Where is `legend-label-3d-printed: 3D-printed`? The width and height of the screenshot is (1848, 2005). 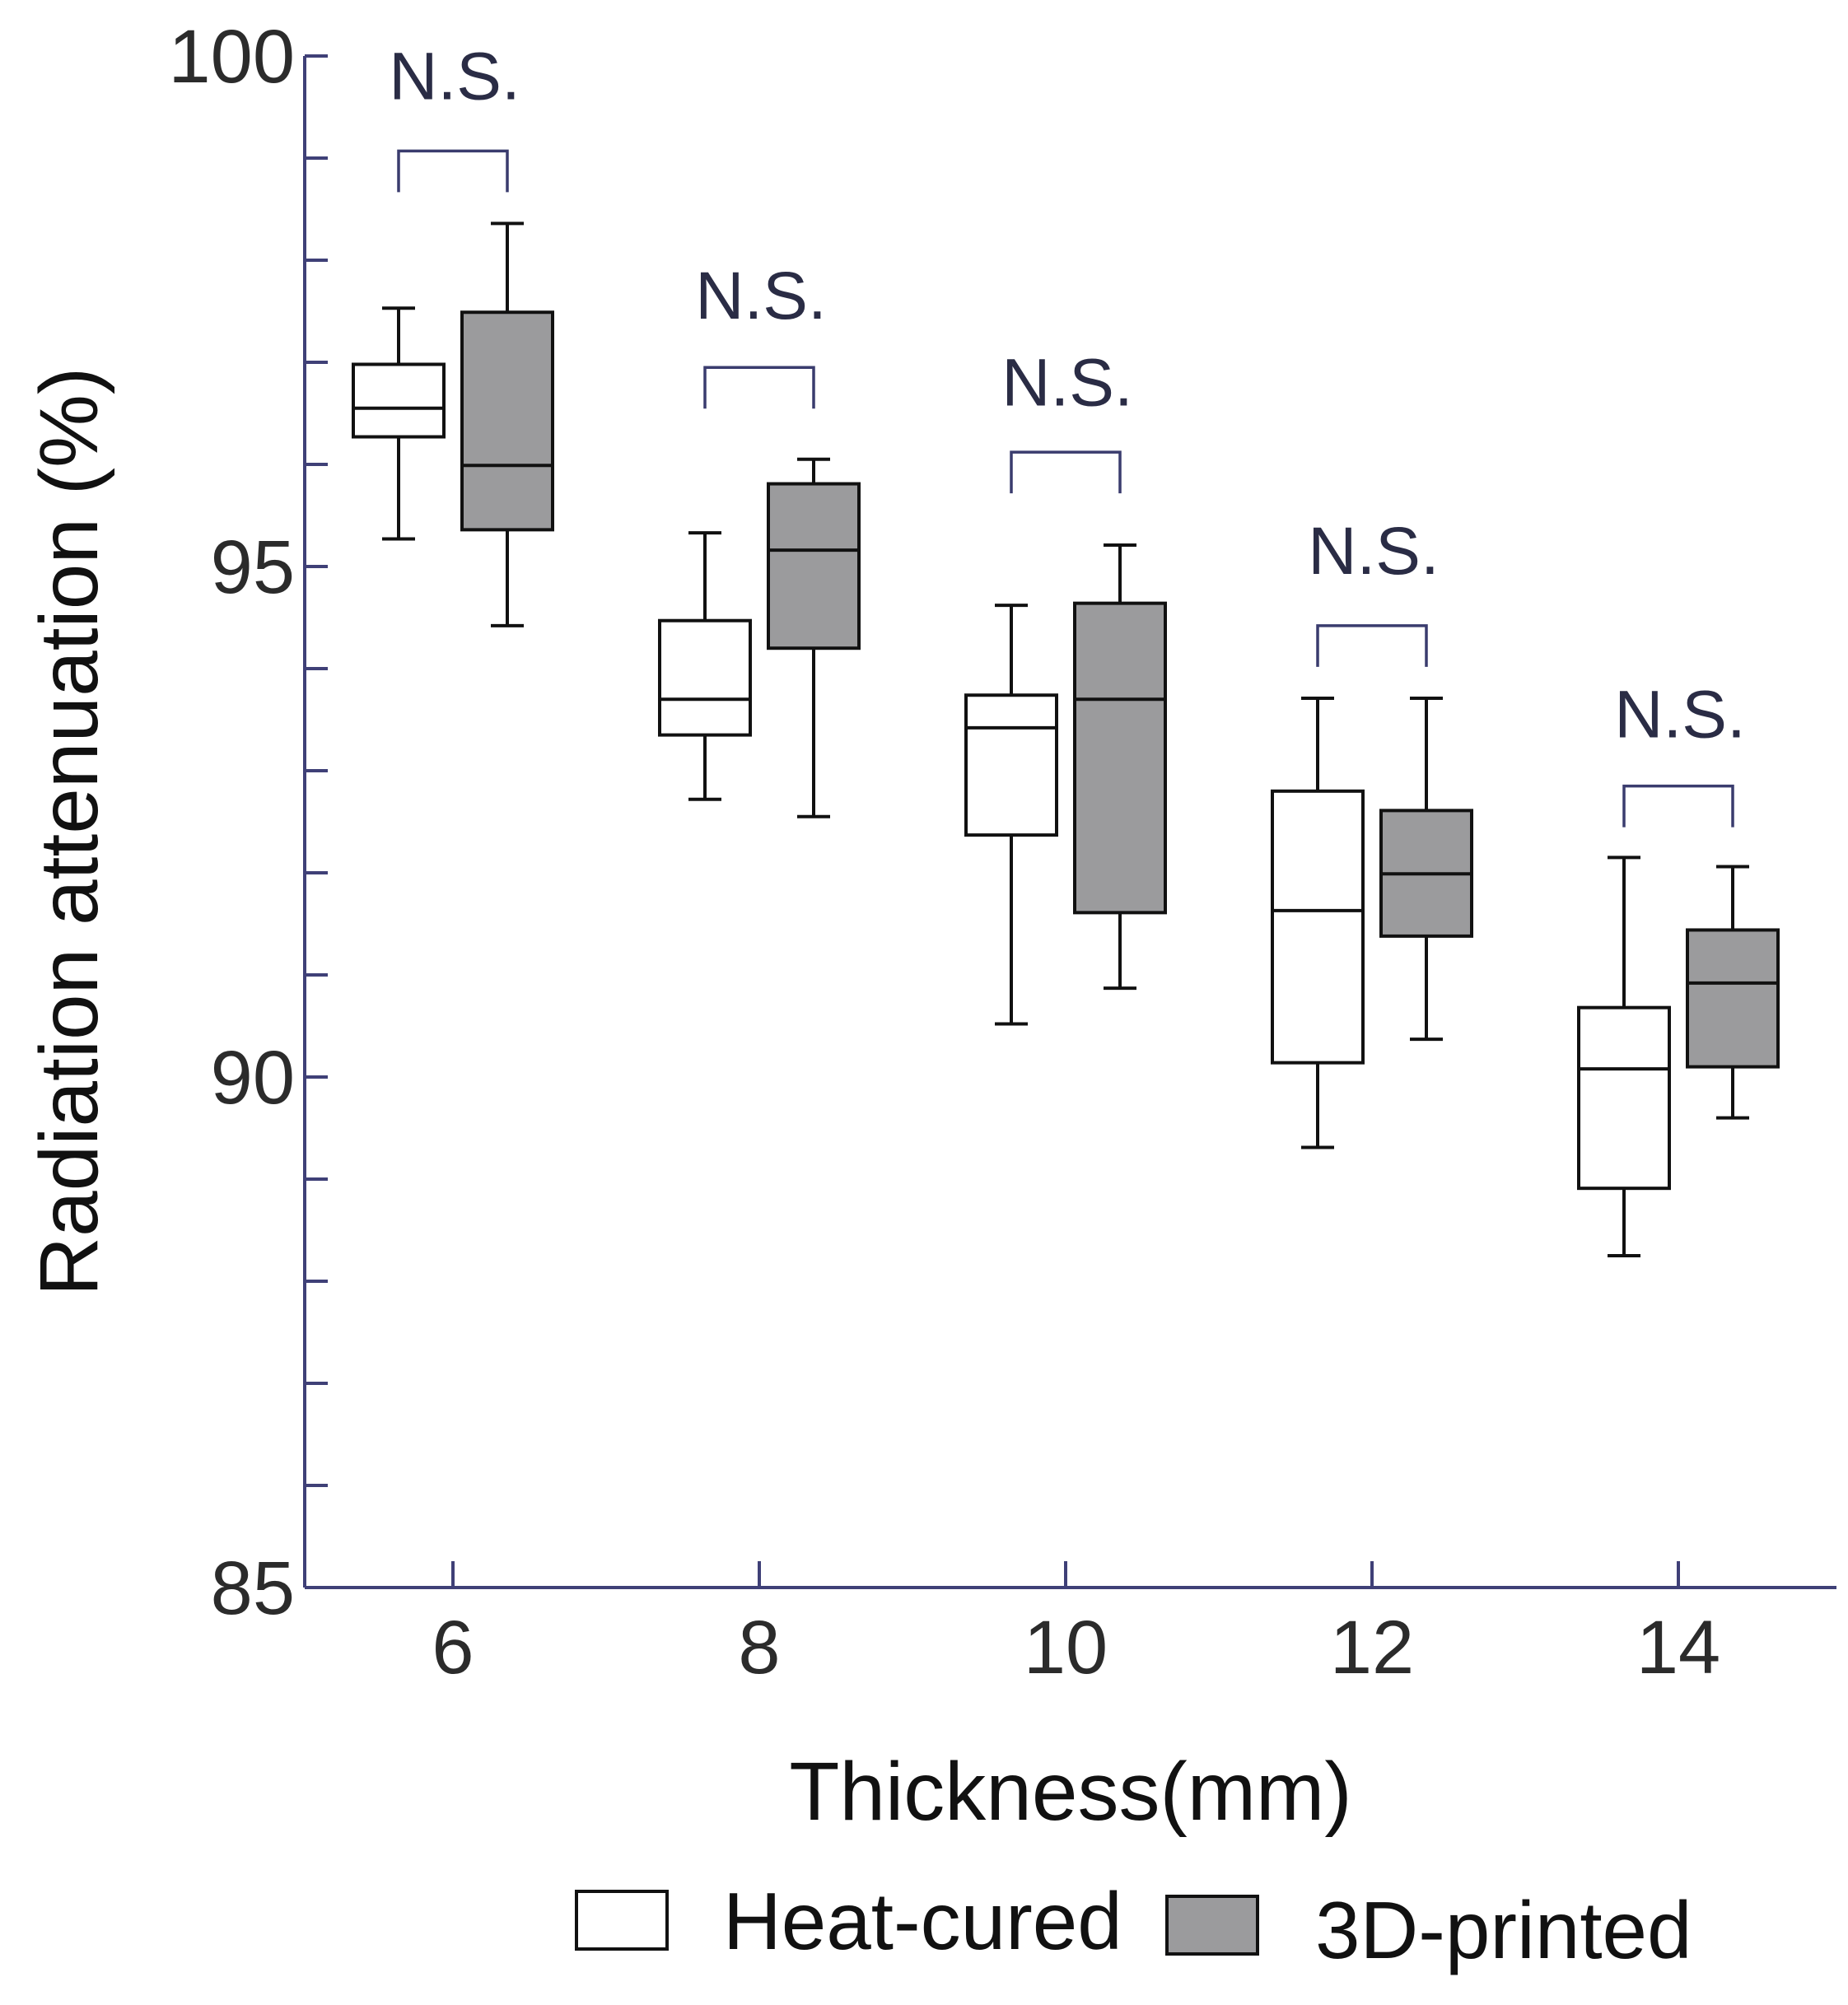 legend-label-3d-printed: 3D-printed is located at coordinates (1503, 1930).